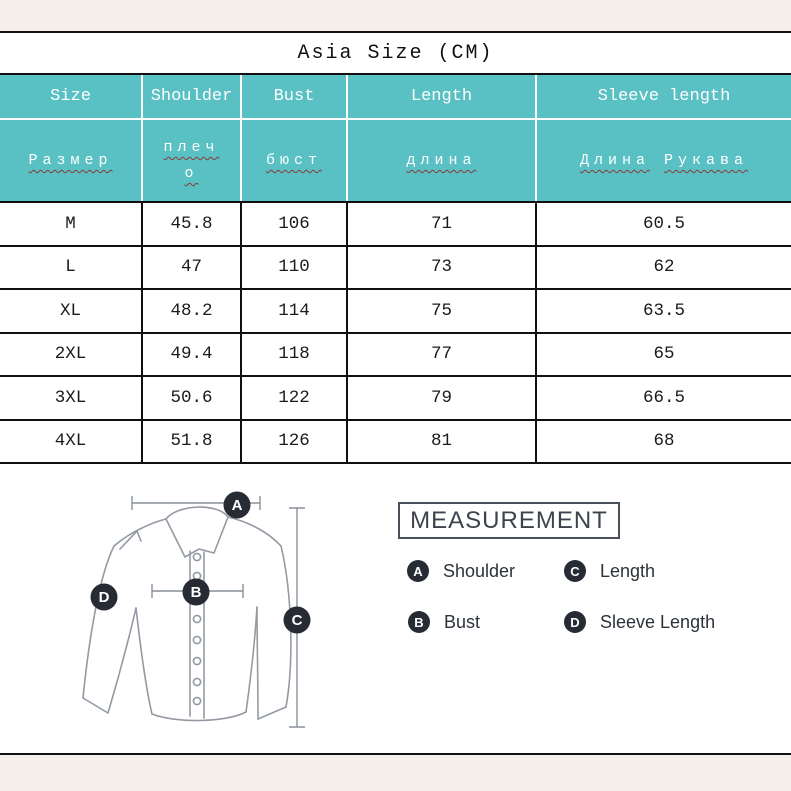 The width and height of the screenshot is (791, 791). What do you see at coordinates (295, 312) in the screenshot?
I see `bust-cell: 114` at bounding box center [295, 312].